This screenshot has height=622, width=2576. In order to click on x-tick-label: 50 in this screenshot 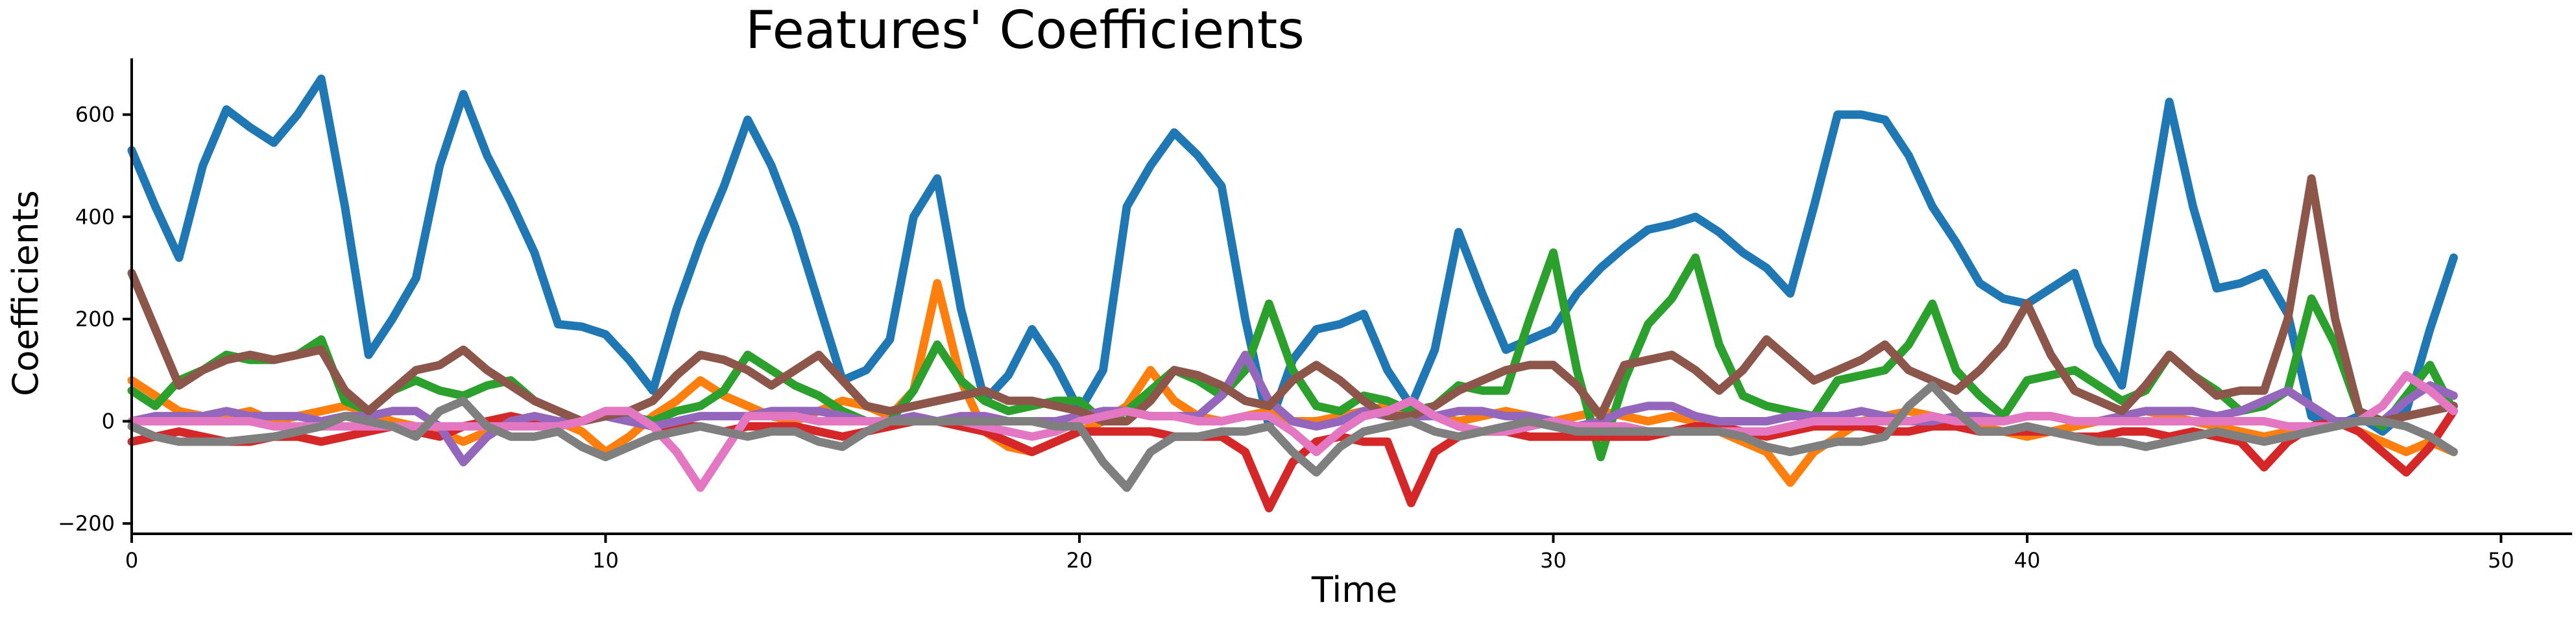, I will do `click(2501, 560)`.